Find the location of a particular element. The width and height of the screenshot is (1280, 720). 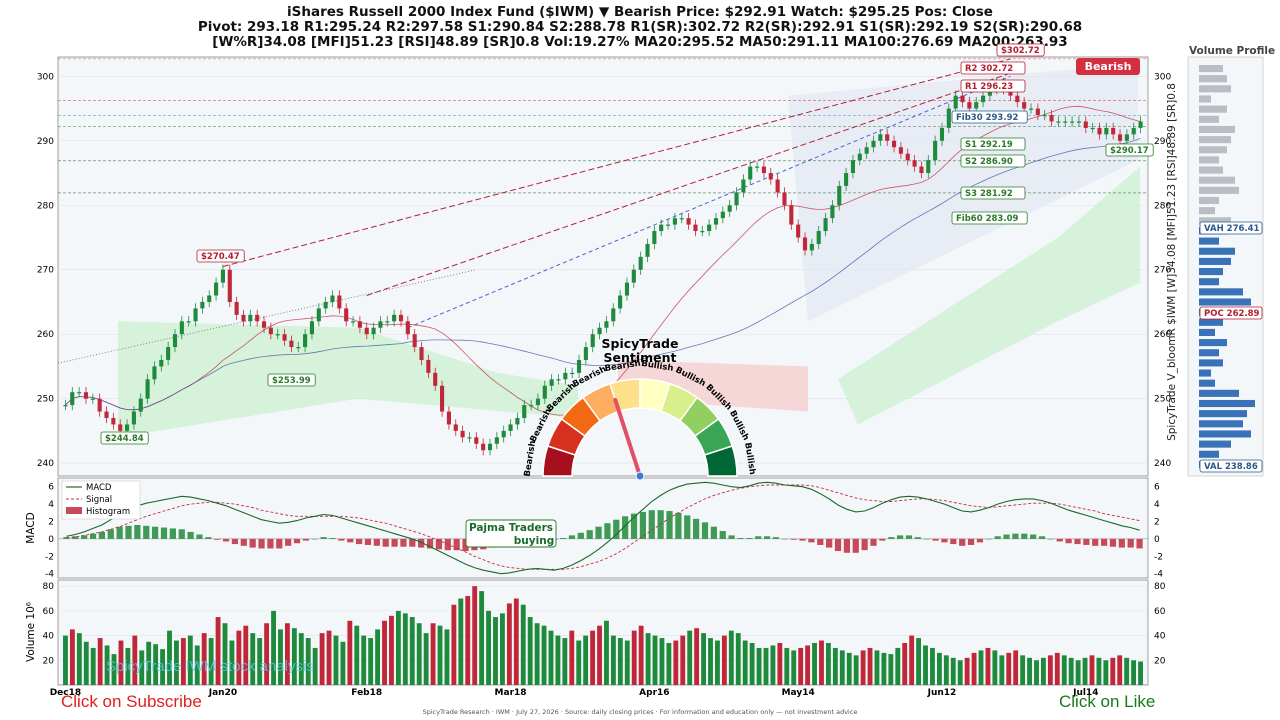

macd-tick-label-right: 2 is located at coordinates (1157, 522).